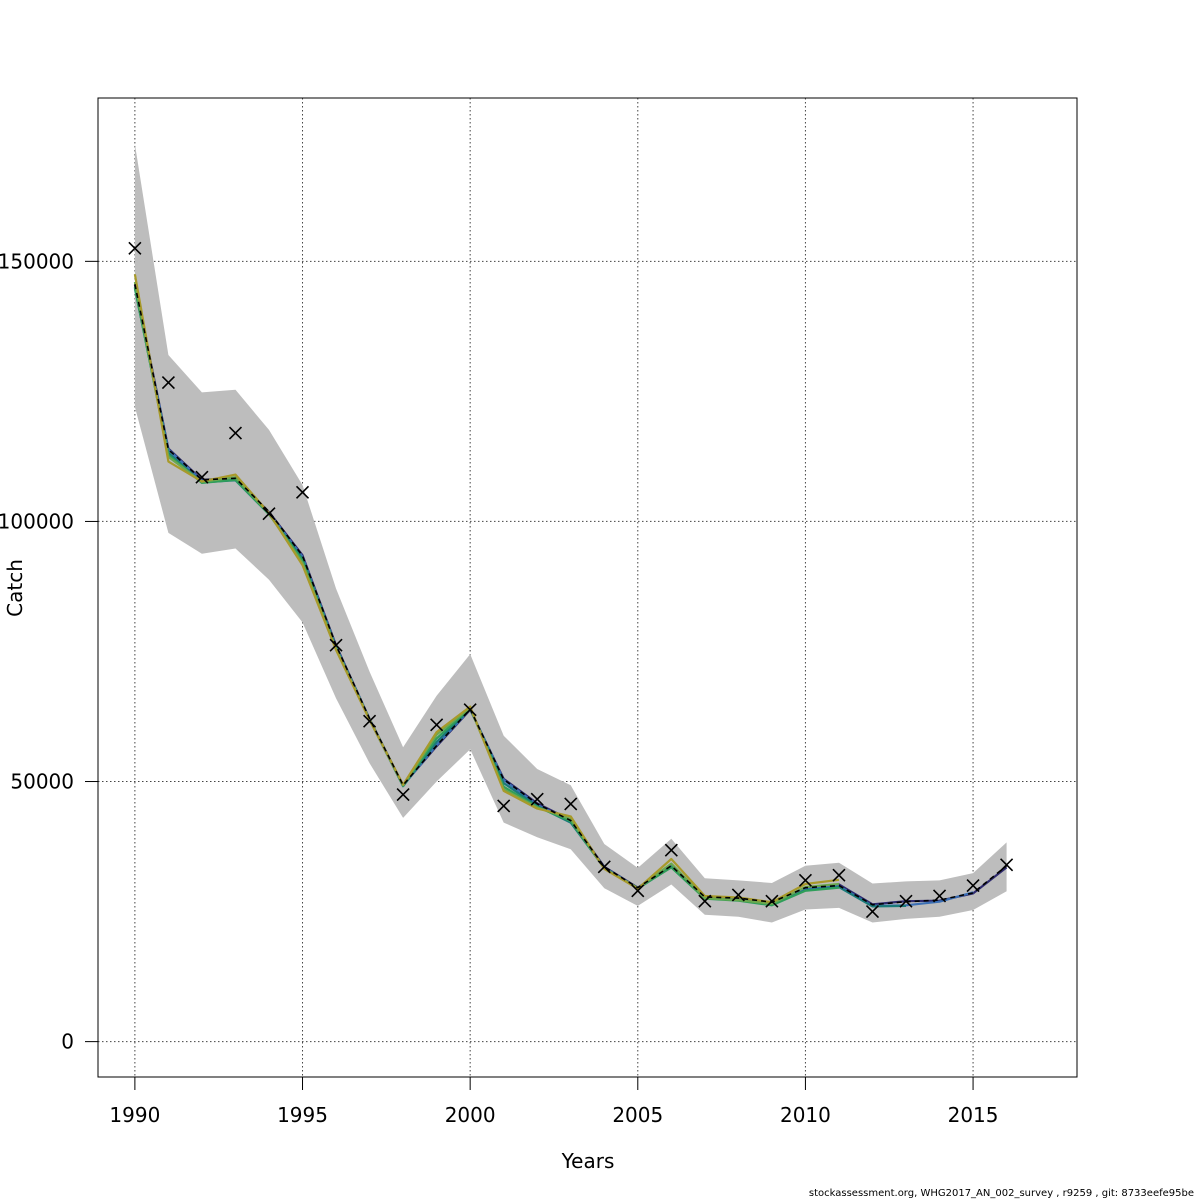  I want to click on observed-point-2004, so click(604, 867).